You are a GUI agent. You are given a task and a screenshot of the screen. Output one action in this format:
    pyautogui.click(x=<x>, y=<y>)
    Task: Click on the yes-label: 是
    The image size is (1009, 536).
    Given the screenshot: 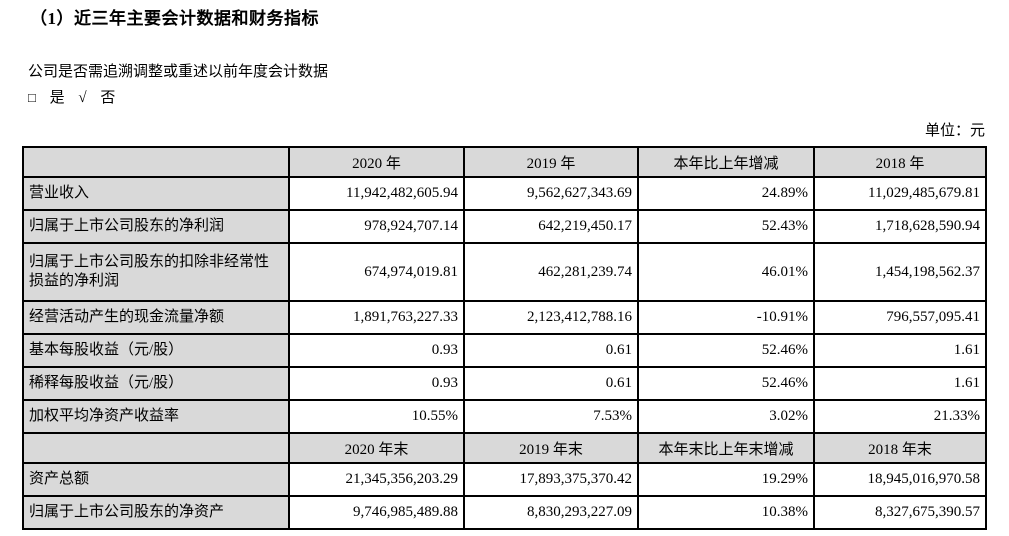 What is the action you would take?
    pyautogui.click(x=57, y=98)
    